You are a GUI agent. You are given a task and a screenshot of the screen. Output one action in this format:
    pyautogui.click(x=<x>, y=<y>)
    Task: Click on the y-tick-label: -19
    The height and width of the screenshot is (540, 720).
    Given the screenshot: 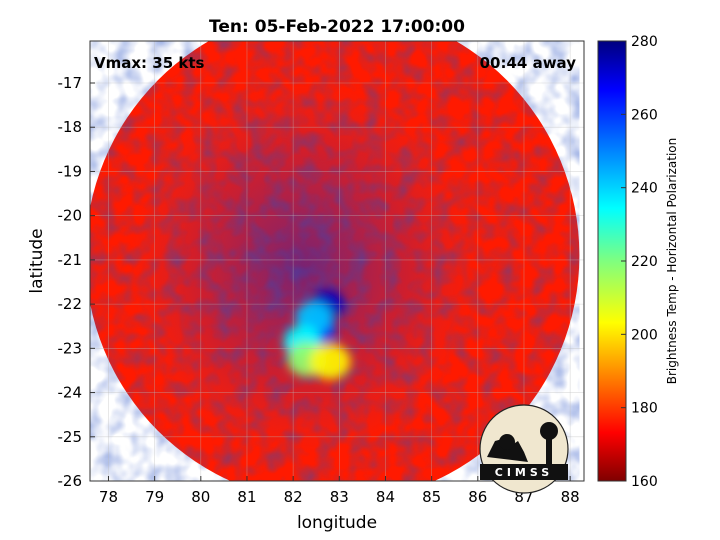 What is the action you would take?
    pyautogui.click(x=70, y=171)
    